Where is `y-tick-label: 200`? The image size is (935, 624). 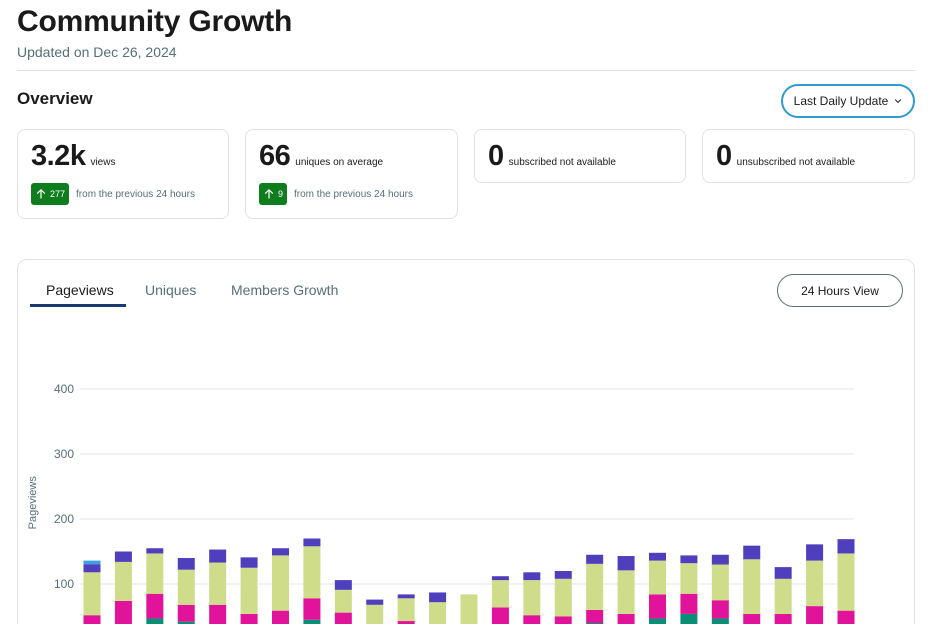 y-tick-label: 200 is located at coordinates (64, 519).